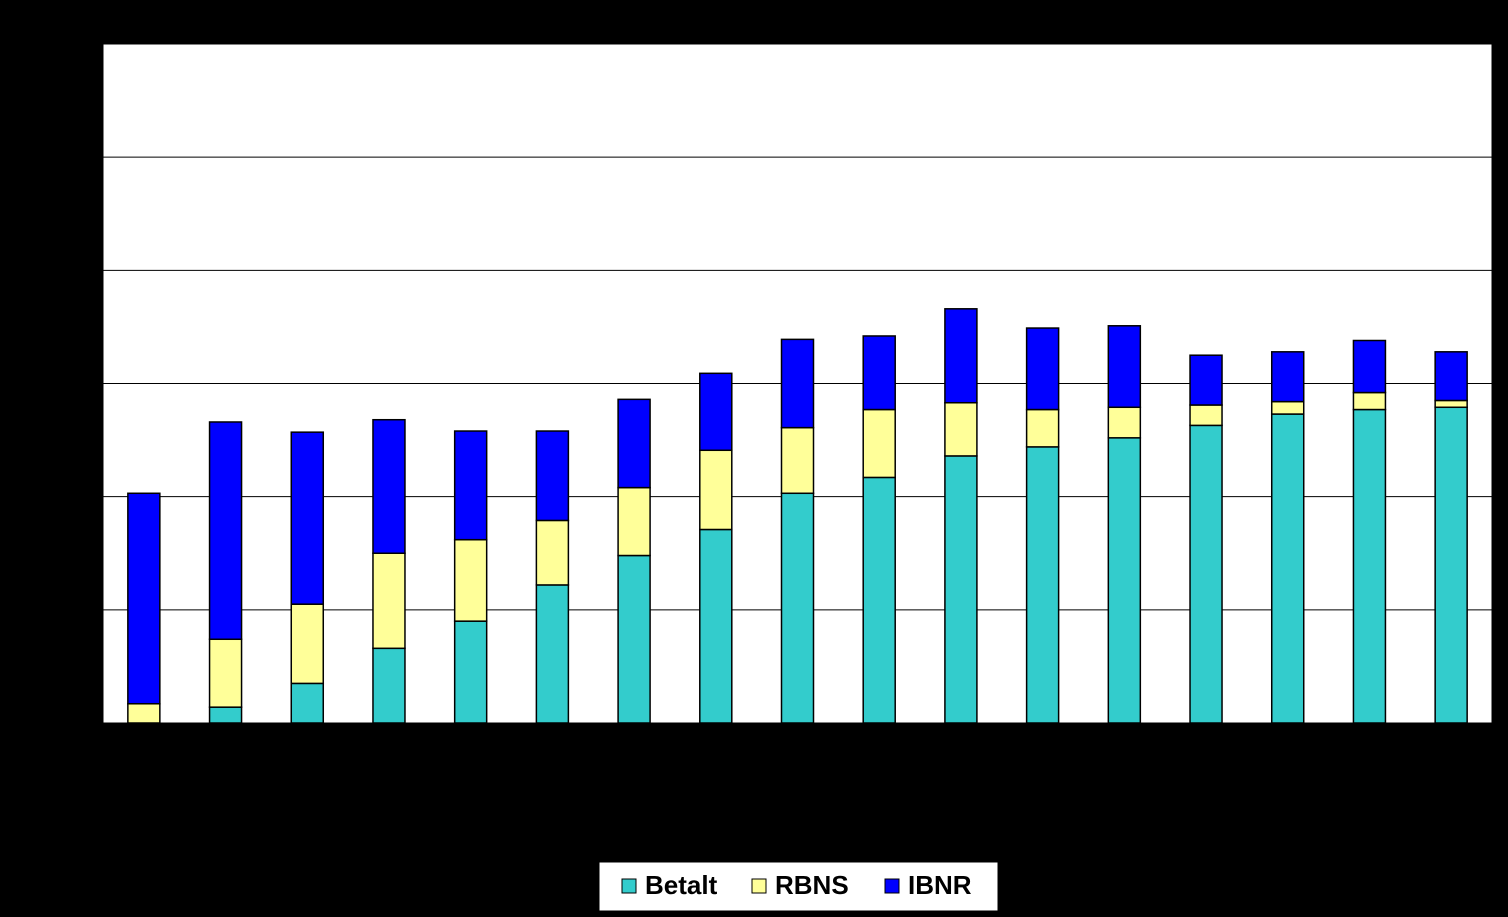 Image resolution: width=1508 pixels, height=917 pixels. What do you see at coordinates (681, 885) in the screenshot?
I see `legend-label: Betalt` at bounding box center [681, 885].